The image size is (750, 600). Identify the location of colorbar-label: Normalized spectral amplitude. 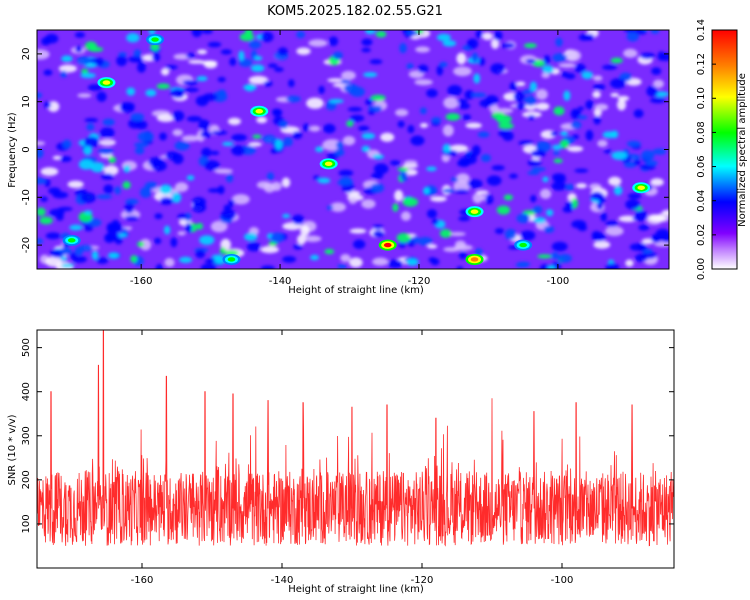
(742, 150).